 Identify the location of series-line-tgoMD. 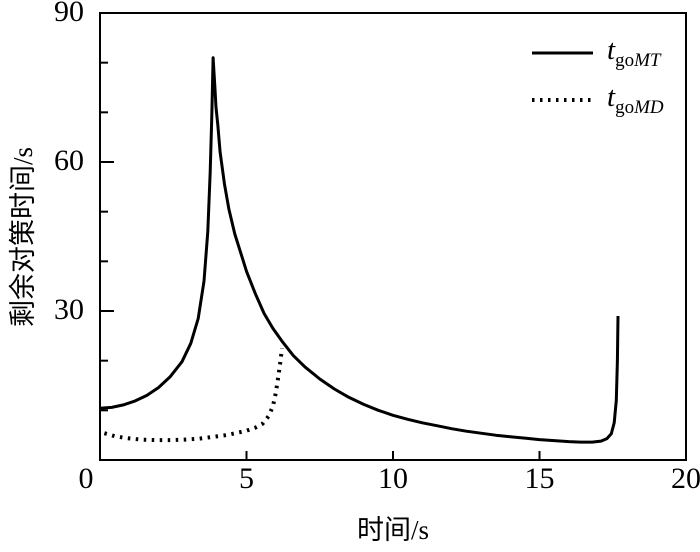
(193, 395).